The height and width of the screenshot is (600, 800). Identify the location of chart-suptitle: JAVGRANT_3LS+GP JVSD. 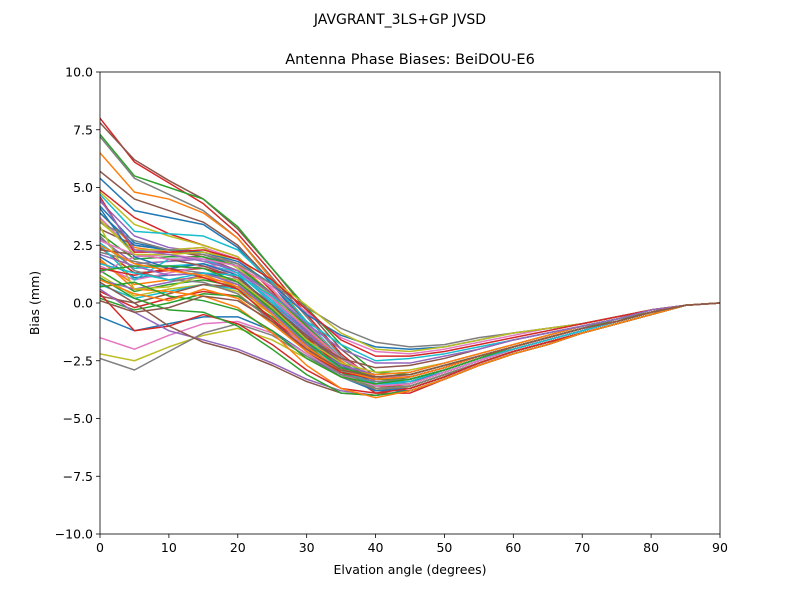
(399, 20).